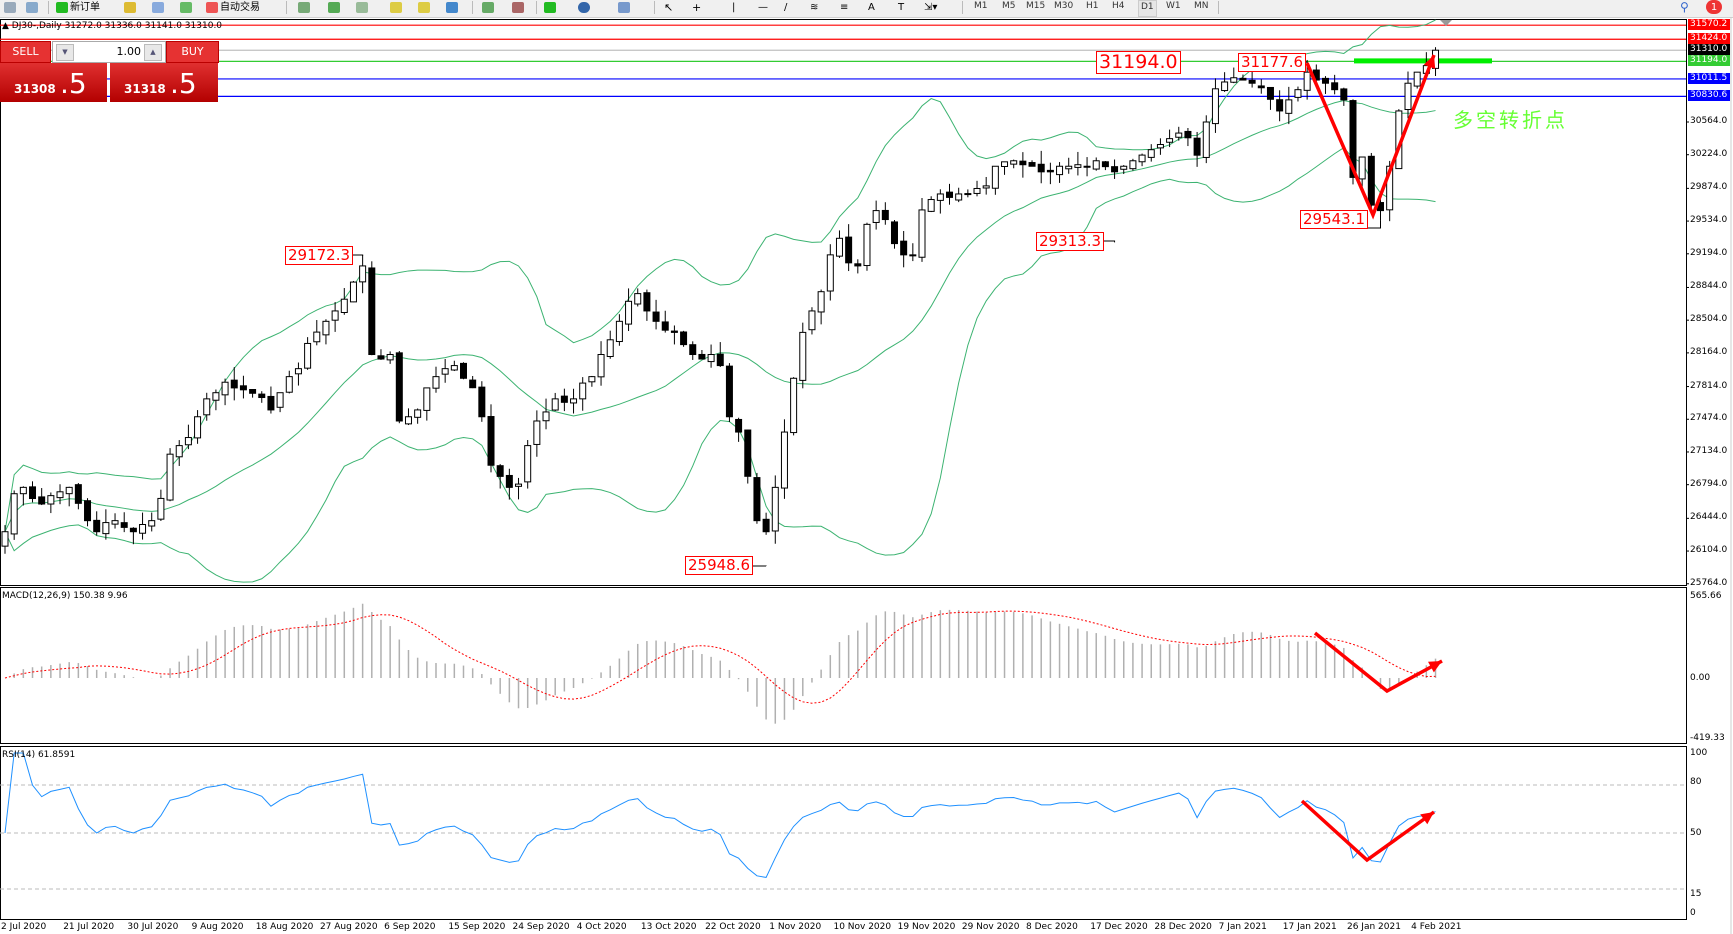 The width and height of the screenshot is (1733, 934). What do you see at coordinates (624, 7) in the screenshot?
I see `templates-button` at bounding box center [624, 7].